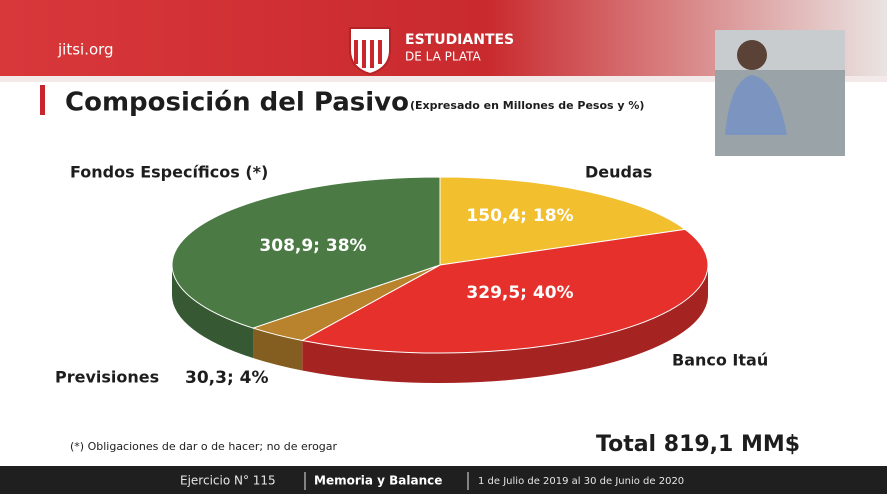  What do you see at coordinates (237, 103) in the screenshot?
I see `chart-title: Composición del Pasivo` at bounding box center [237, 103].